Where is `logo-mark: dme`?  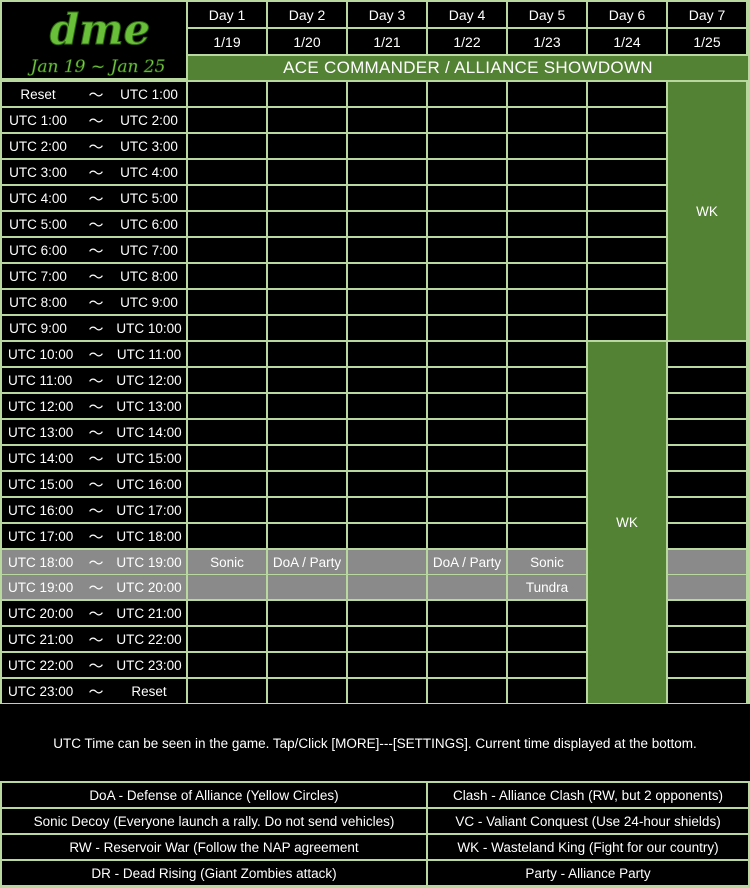
logo-mark: dme is located at coordinates (100, 29).